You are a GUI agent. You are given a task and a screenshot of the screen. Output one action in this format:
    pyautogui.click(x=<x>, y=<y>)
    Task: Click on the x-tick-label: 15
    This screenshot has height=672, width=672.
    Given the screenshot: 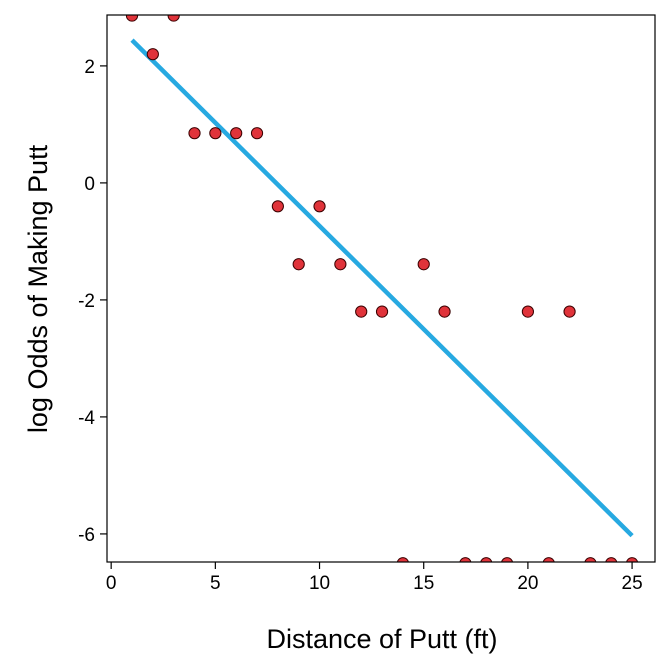 What is the action you would take?
    pyautogui.click(x=423, y=583)
    